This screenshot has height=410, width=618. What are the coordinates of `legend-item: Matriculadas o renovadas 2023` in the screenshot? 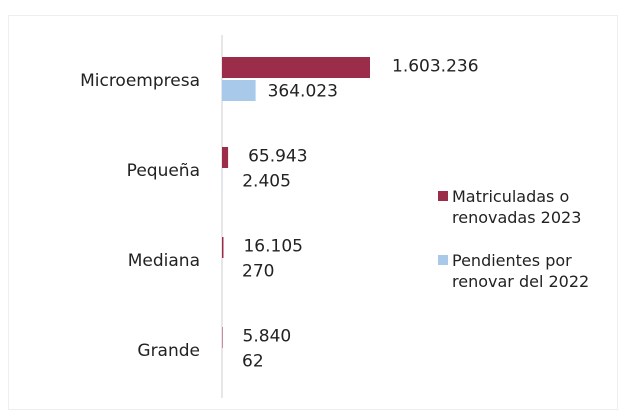 It's located at (526, 207).